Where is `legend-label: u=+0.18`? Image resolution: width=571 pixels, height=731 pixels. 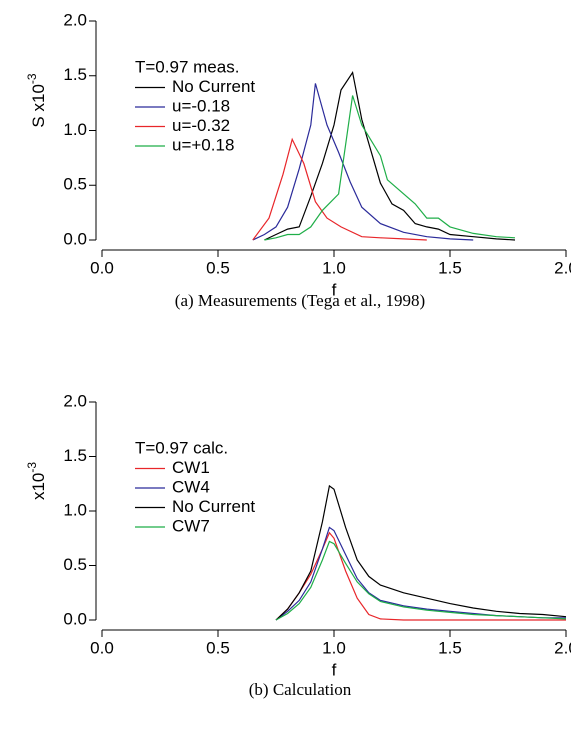 legend-label: u=+0.18 is located at coordinates (203, 144).